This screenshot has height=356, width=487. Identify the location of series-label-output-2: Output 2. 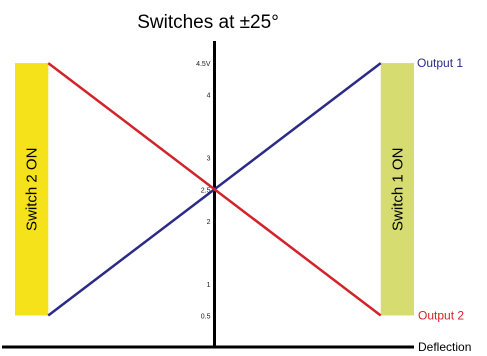
(441, 315).